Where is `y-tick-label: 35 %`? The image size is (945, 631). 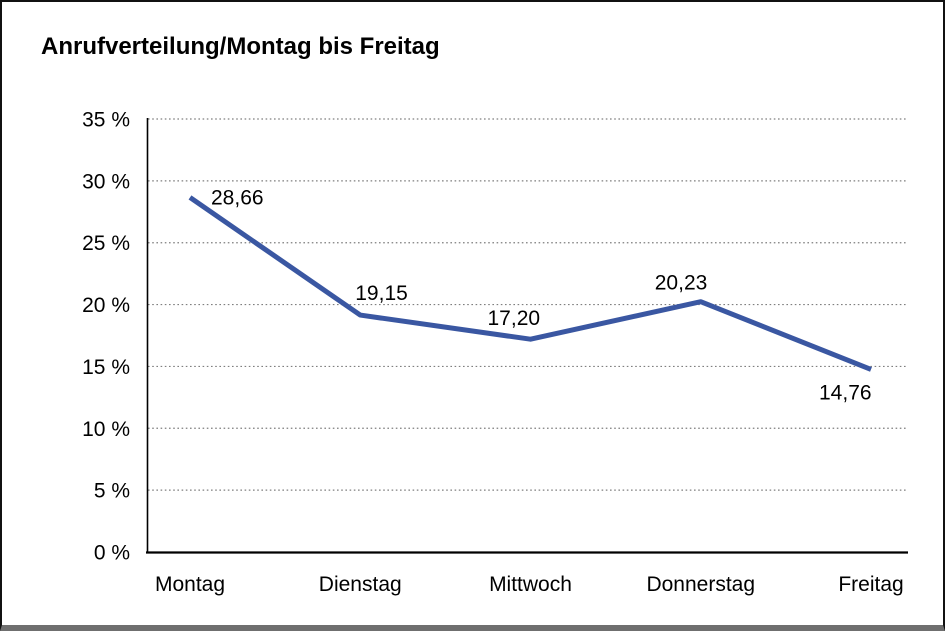 y-tick-label: 35 % is located at coordinates (106, 120).